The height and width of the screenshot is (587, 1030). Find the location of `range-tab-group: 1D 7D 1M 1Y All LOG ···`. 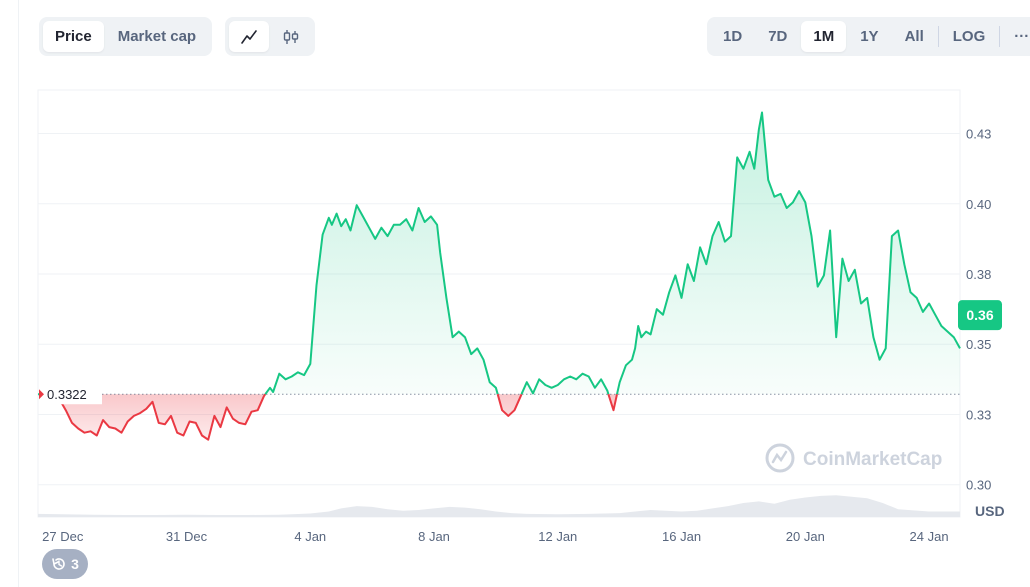

range-tab-group: 1D 7D 1M 1Y All LOG ··· is located at coordinates (868, 36).